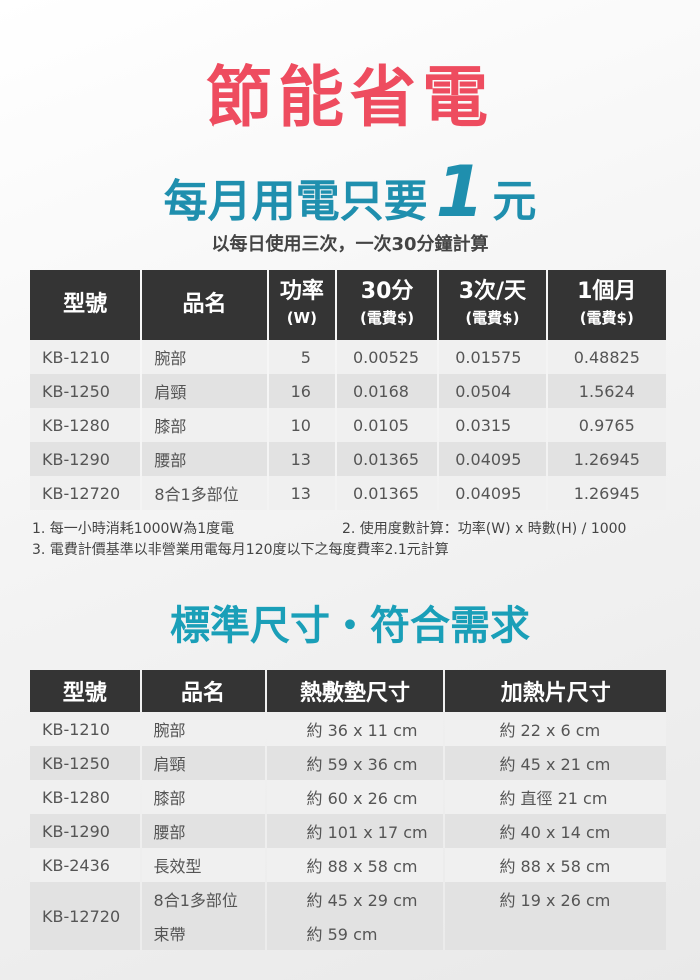 Image resolution: width=700 pixels, height=980 pixels. I want to click on header-label: 品名, so click(204, 304).